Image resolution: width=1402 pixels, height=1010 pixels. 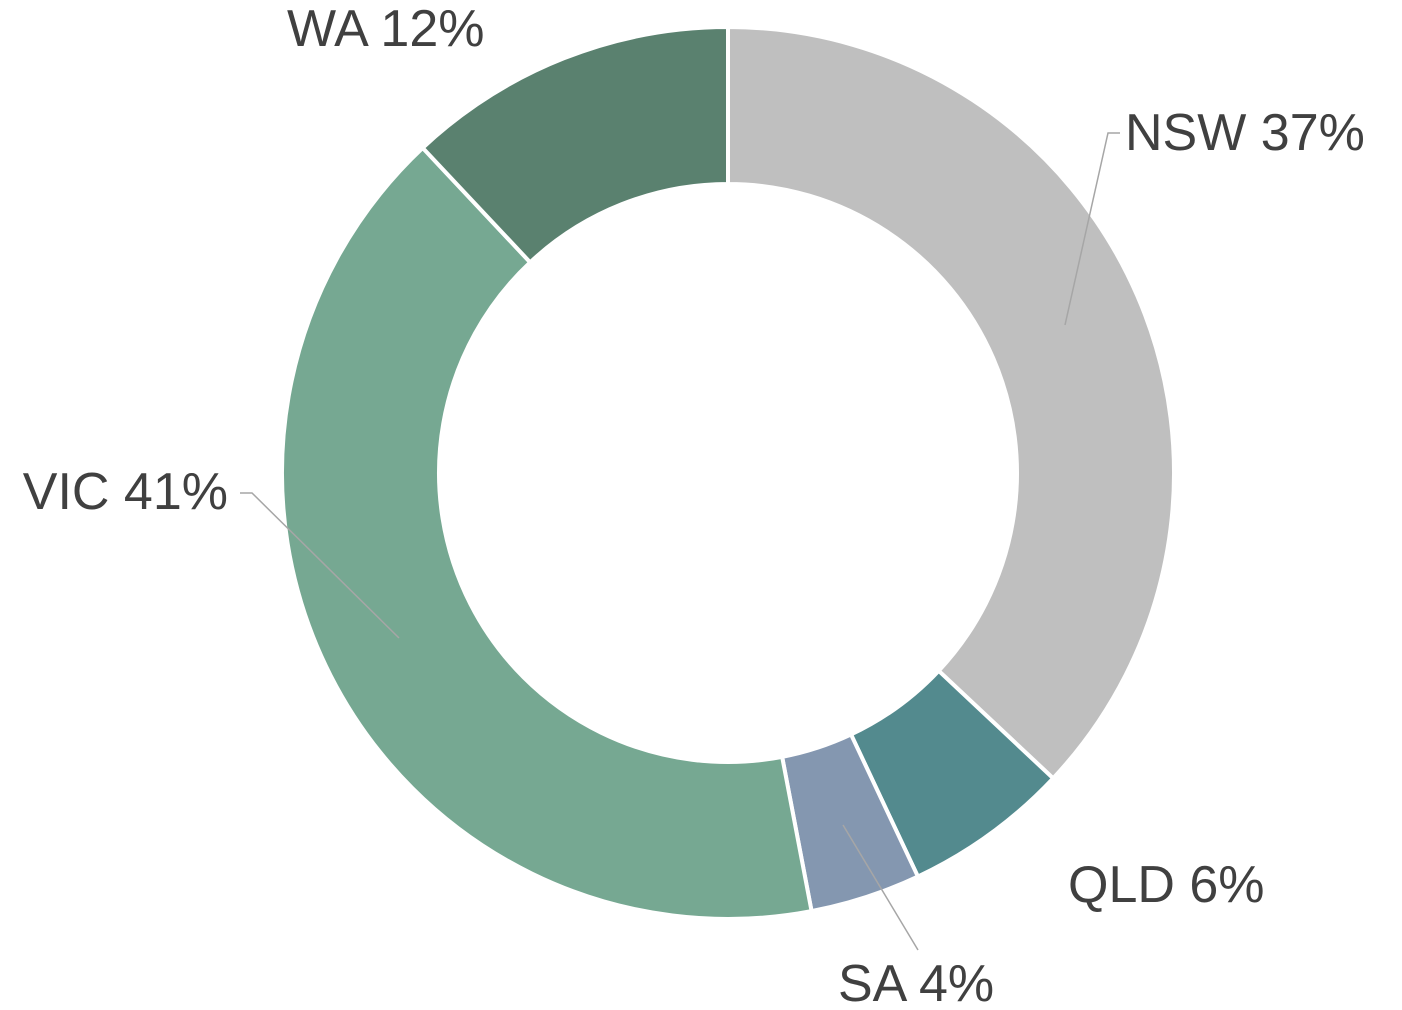 What do you see at coordinates (1121, 885) in the screenshot?
I see `category-label: QLD` at bounding box center [1121, 885].